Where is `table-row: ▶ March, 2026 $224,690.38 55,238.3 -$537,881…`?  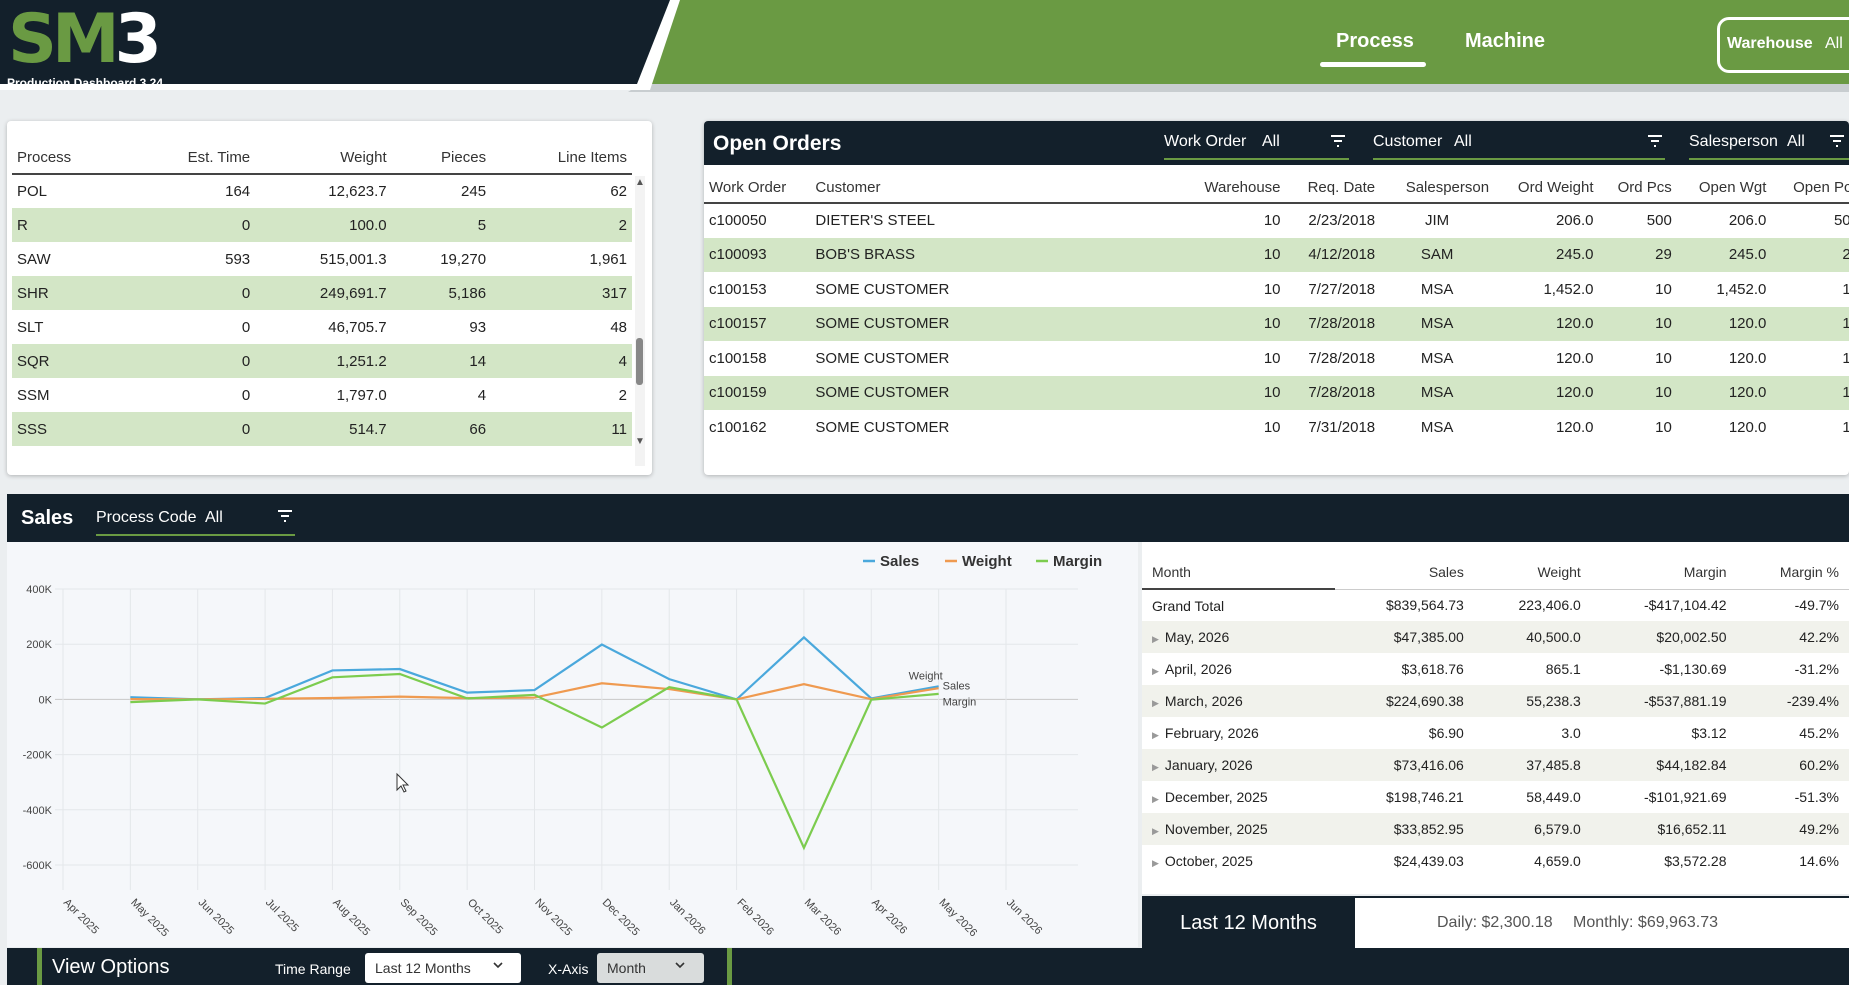
table-row: ▶ March, 2026 $224,690.38 55,238.3 -$537,881… is located at coordinates (1495, 701).